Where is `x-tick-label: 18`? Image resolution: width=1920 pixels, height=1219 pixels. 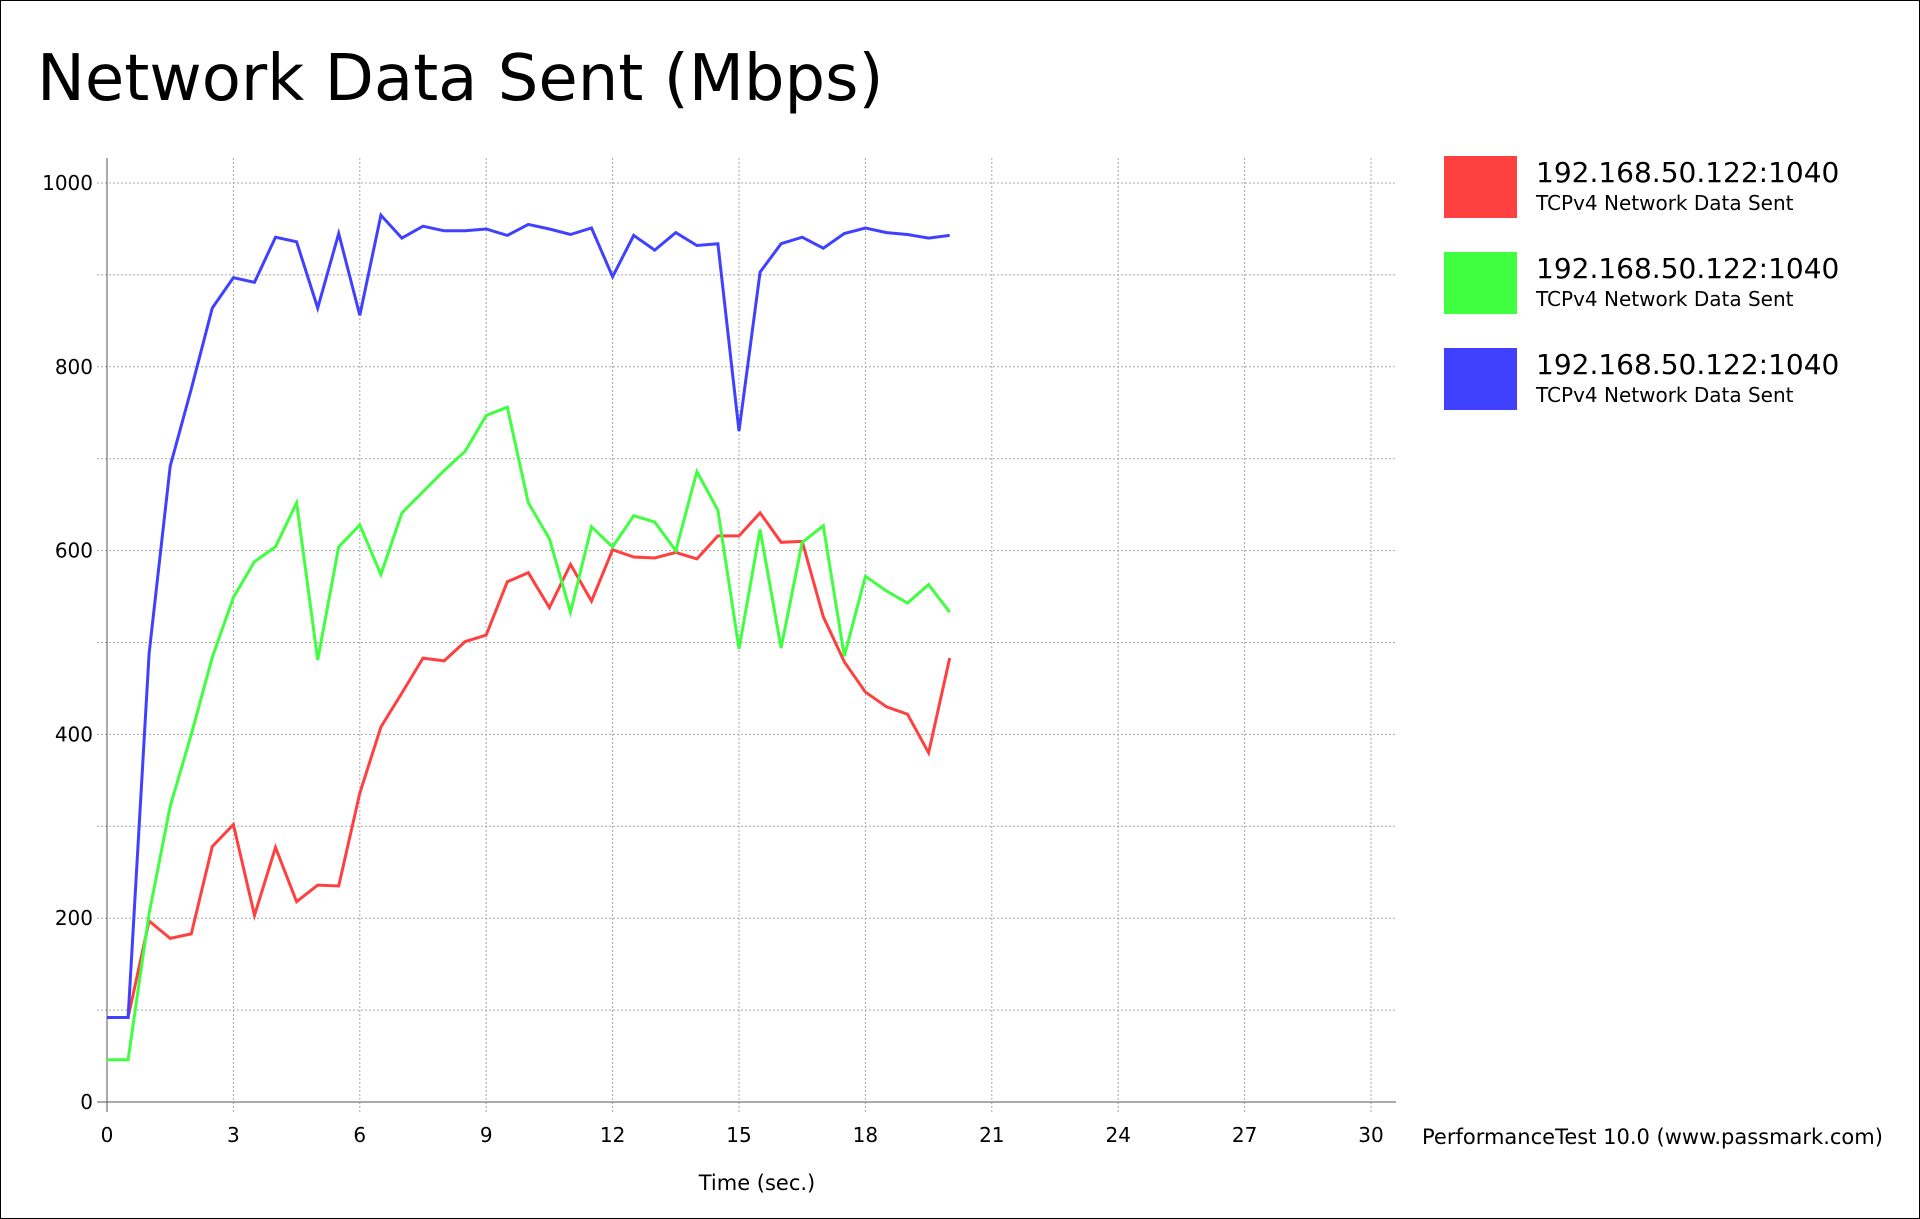 x-tick-label: 18 is located at coordinates (865, 1135).